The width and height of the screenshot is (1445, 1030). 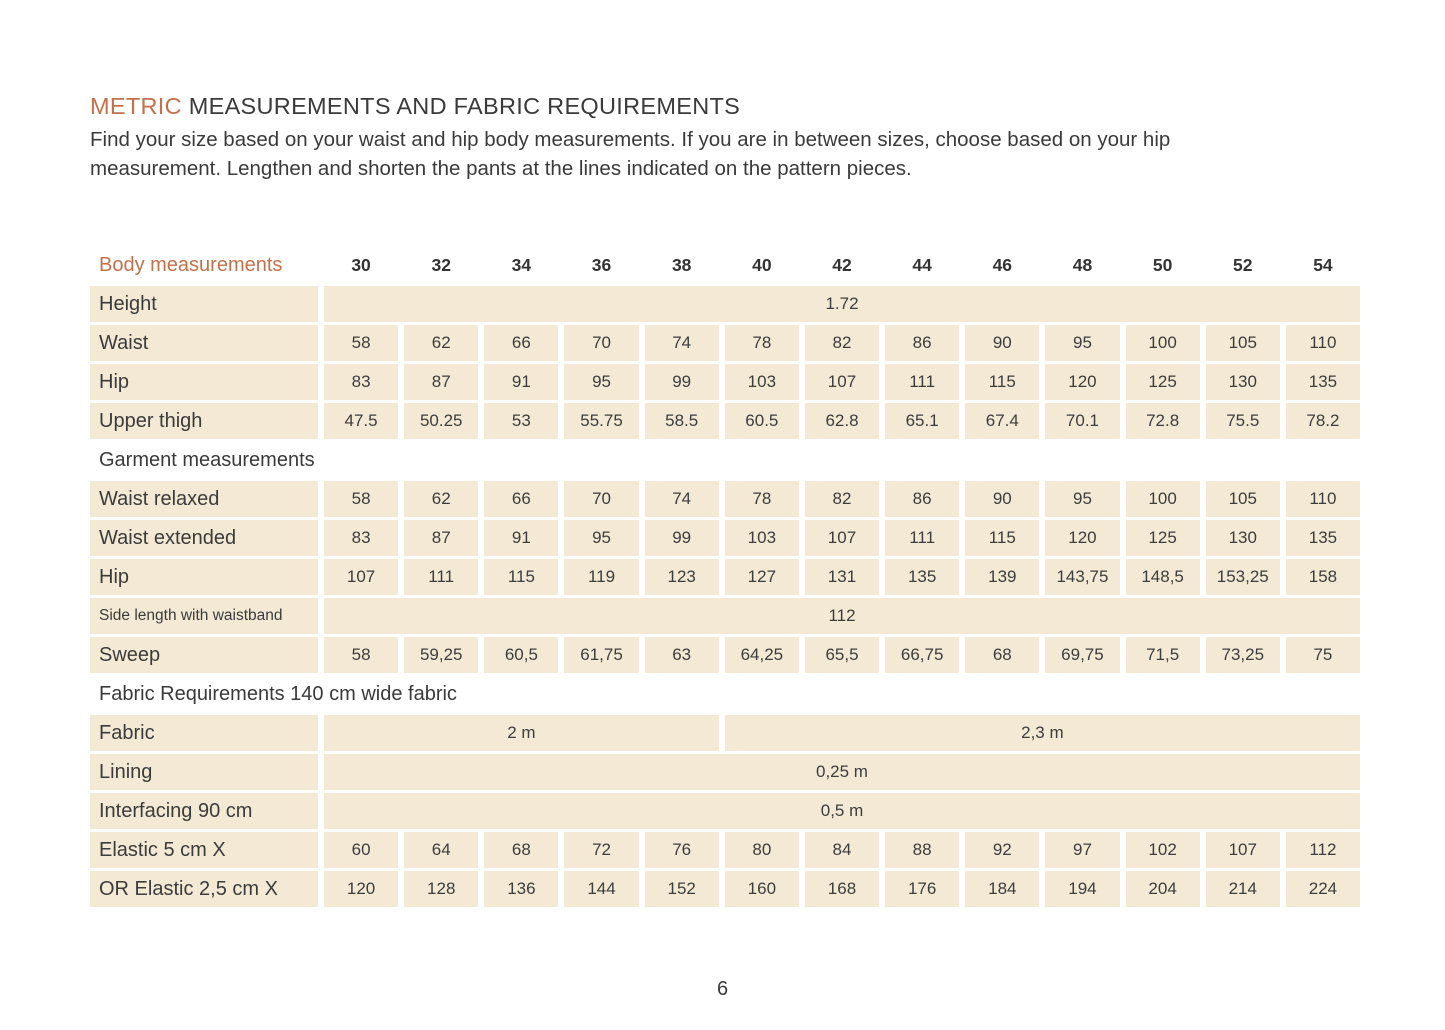 What do you see at coordinates (361, 264) in the screenshot?
I see `size-column-header: 30` at bounding box center [361, 264].